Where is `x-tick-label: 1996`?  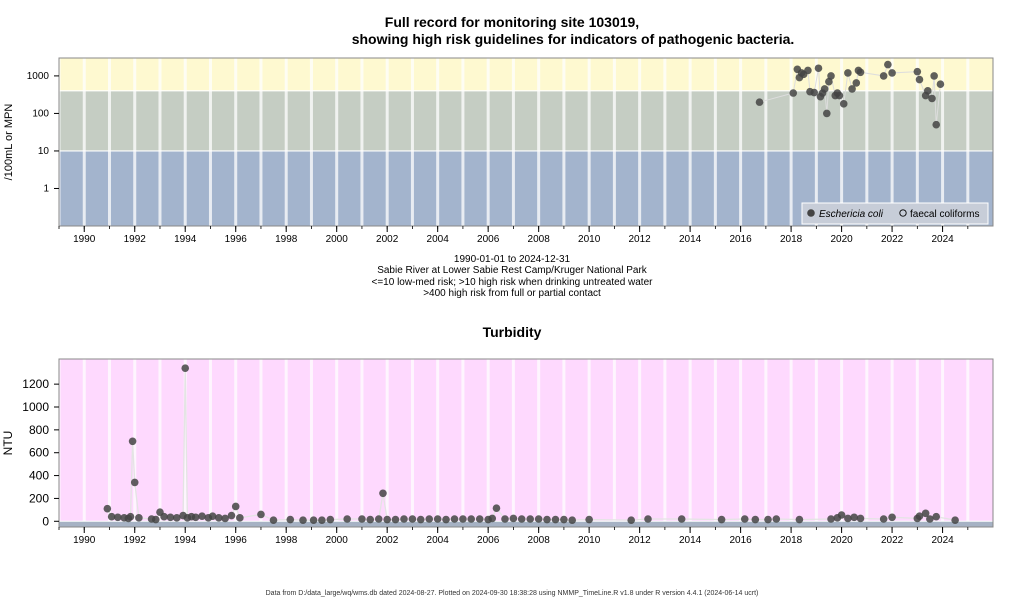
x-tick-label: 1996 is located at coordinates (236, 540).